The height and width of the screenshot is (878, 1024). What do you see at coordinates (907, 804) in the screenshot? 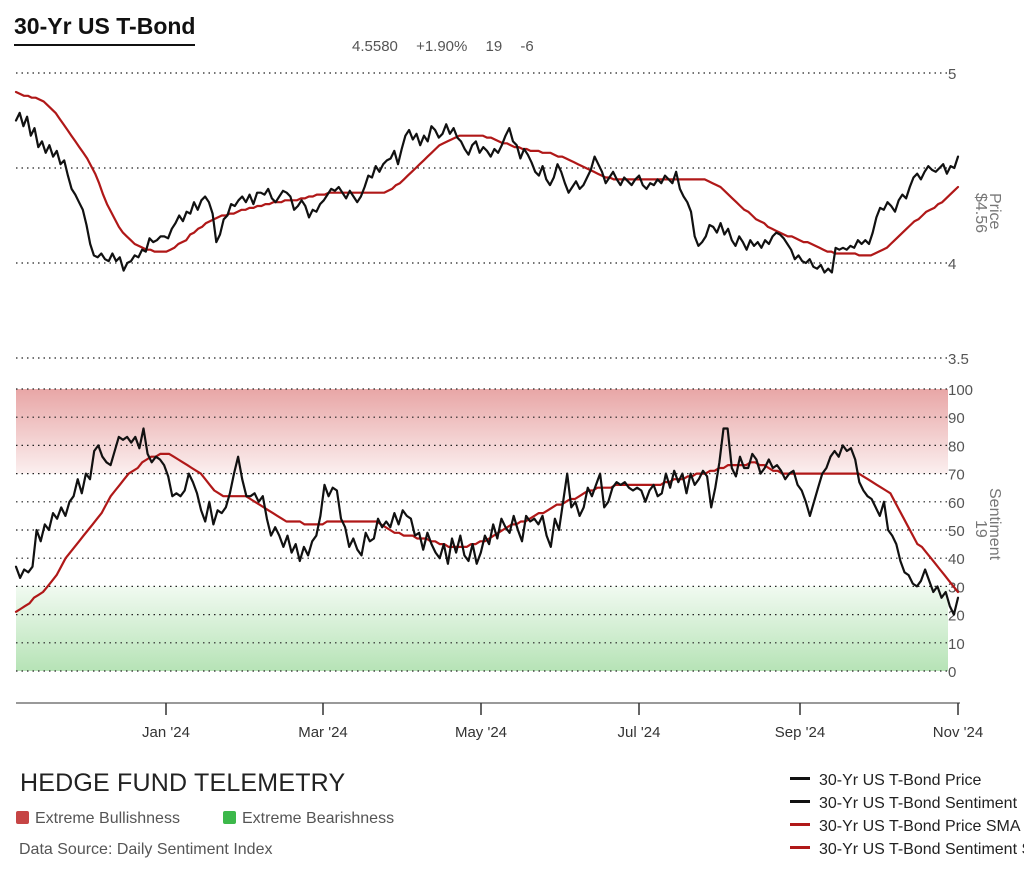
I see `legend-sentiment: 30-Yr US T-Bond Sentiment` at bounding box center [907, 804].